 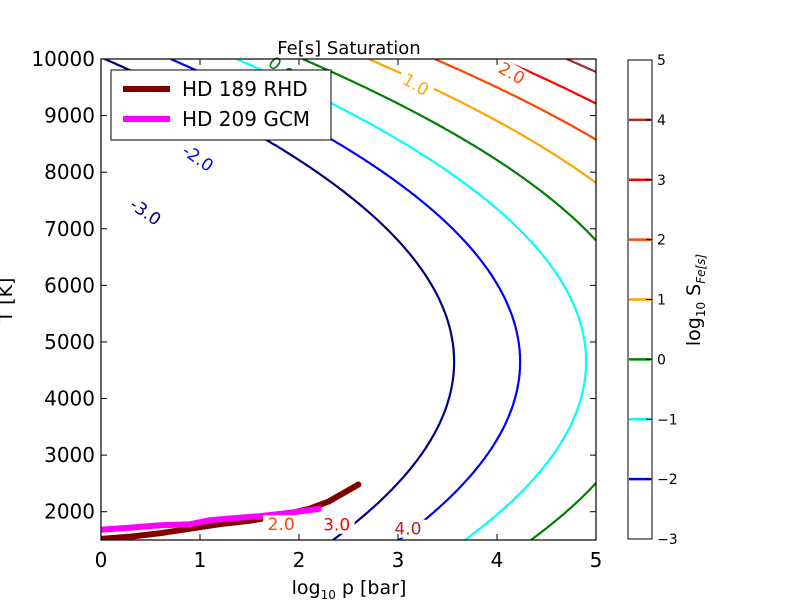 I want to click on y-tick-label: 8000, so click(x=69, y=172).